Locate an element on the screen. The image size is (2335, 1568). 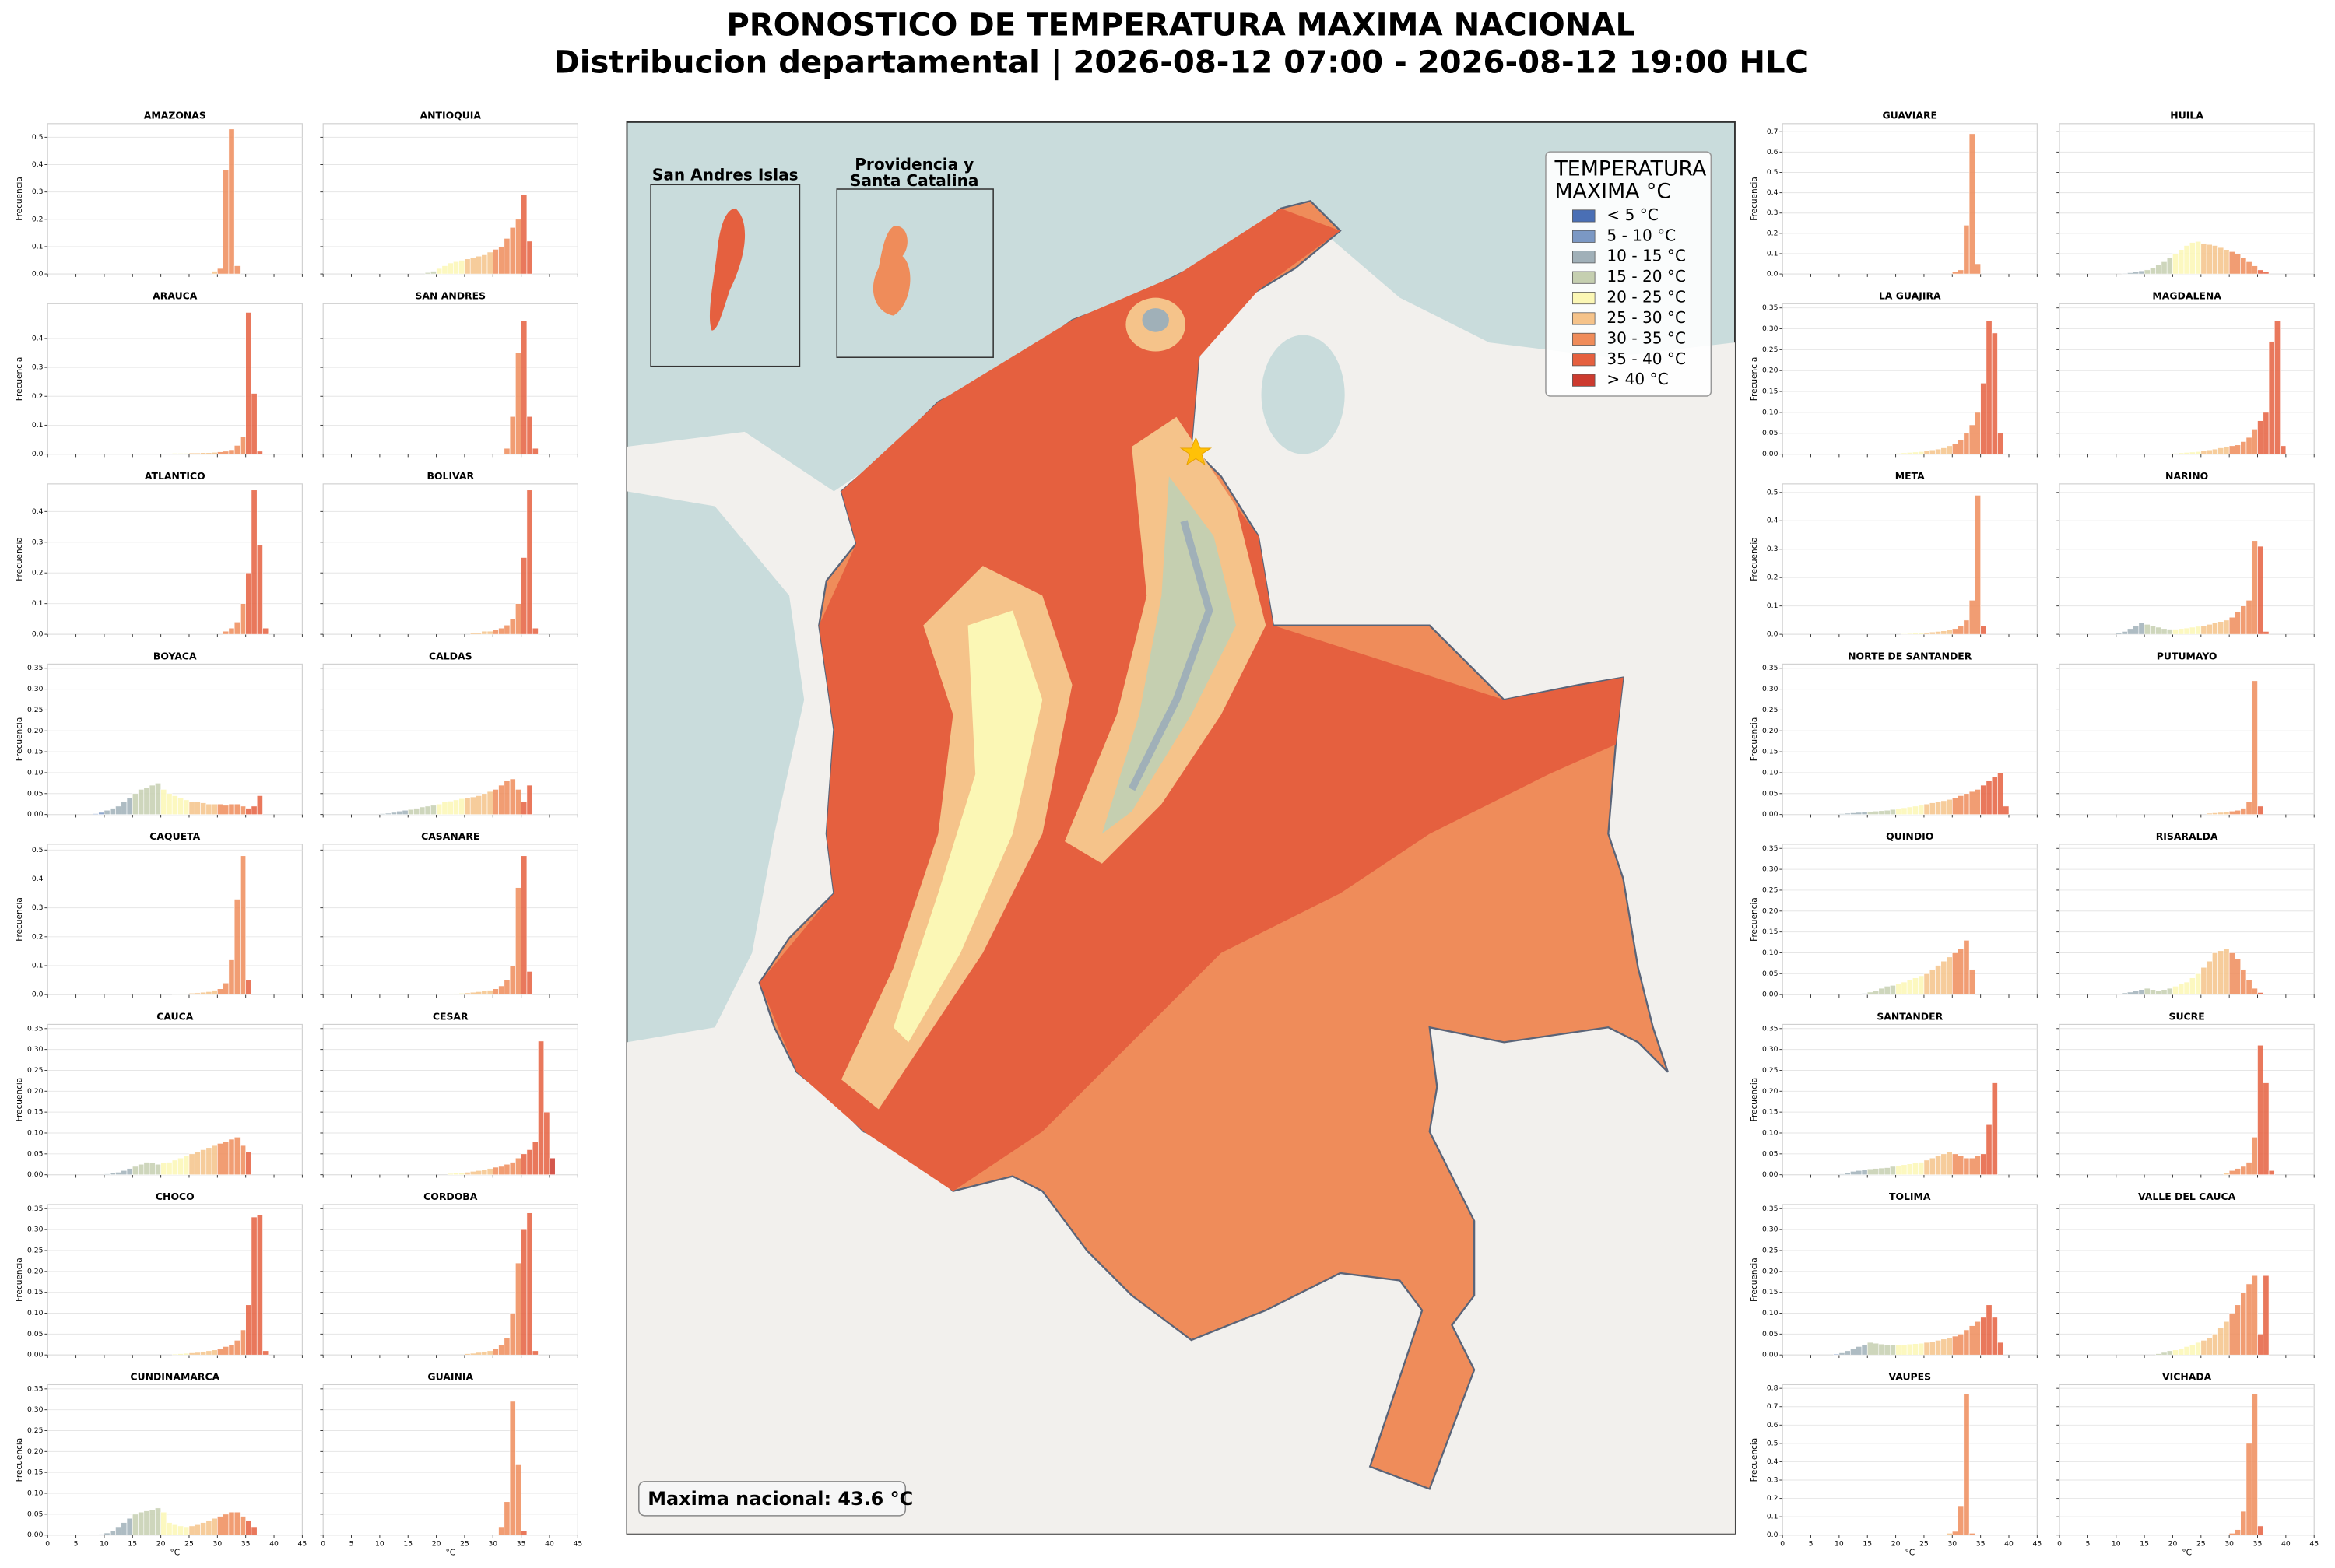
y-tick-label: 0.4 is located at coordinates (38, 511).